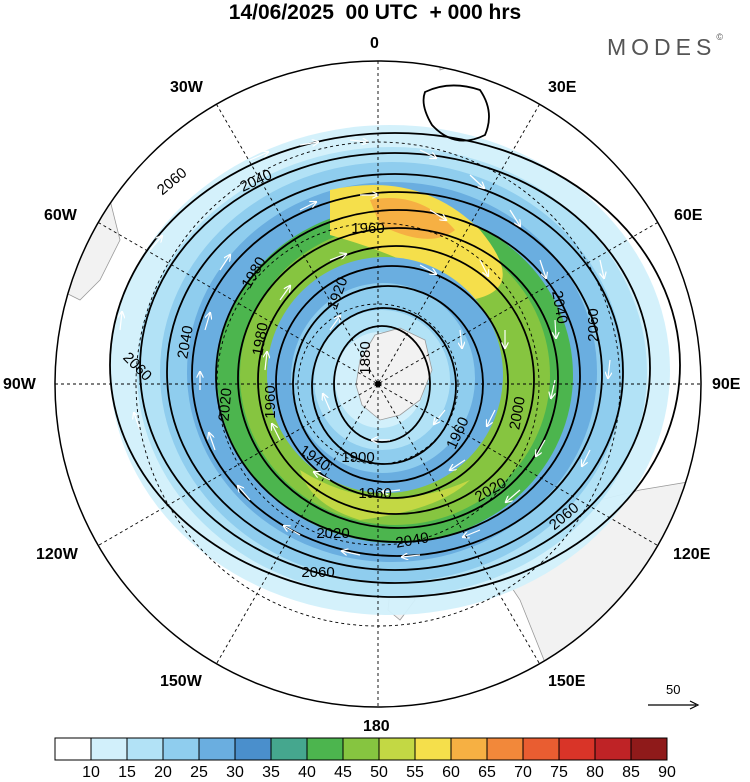 The height and width of the screenshot is (782, 750). Describe the element at coordinates (307, 772) in the screenshot. I see `colorbar-tick-label: 40` at that location.